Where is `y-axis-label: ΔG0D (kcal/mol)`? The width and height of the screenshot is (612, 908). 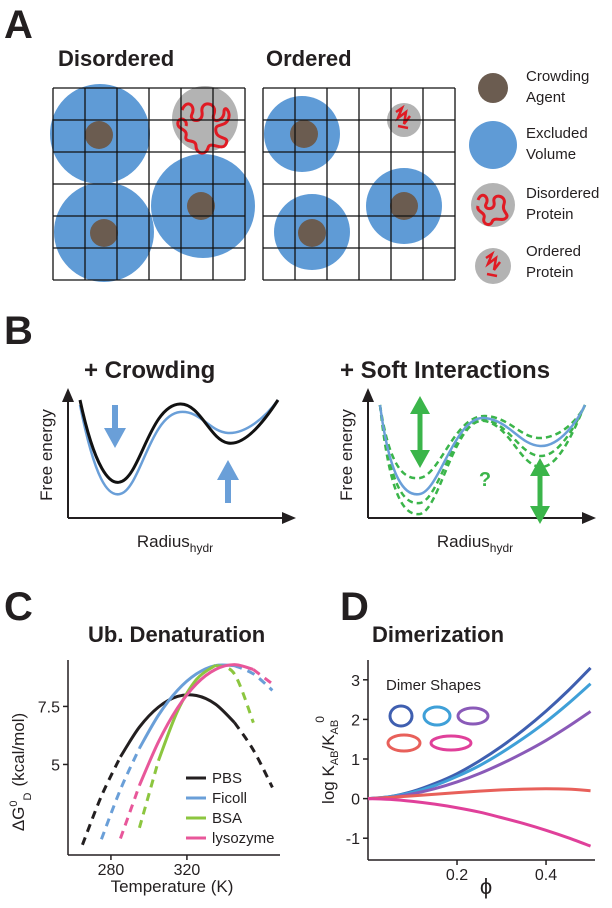
y-axis-label: ΔG0D (kcal/mol) is located at coordinates (21, 772).